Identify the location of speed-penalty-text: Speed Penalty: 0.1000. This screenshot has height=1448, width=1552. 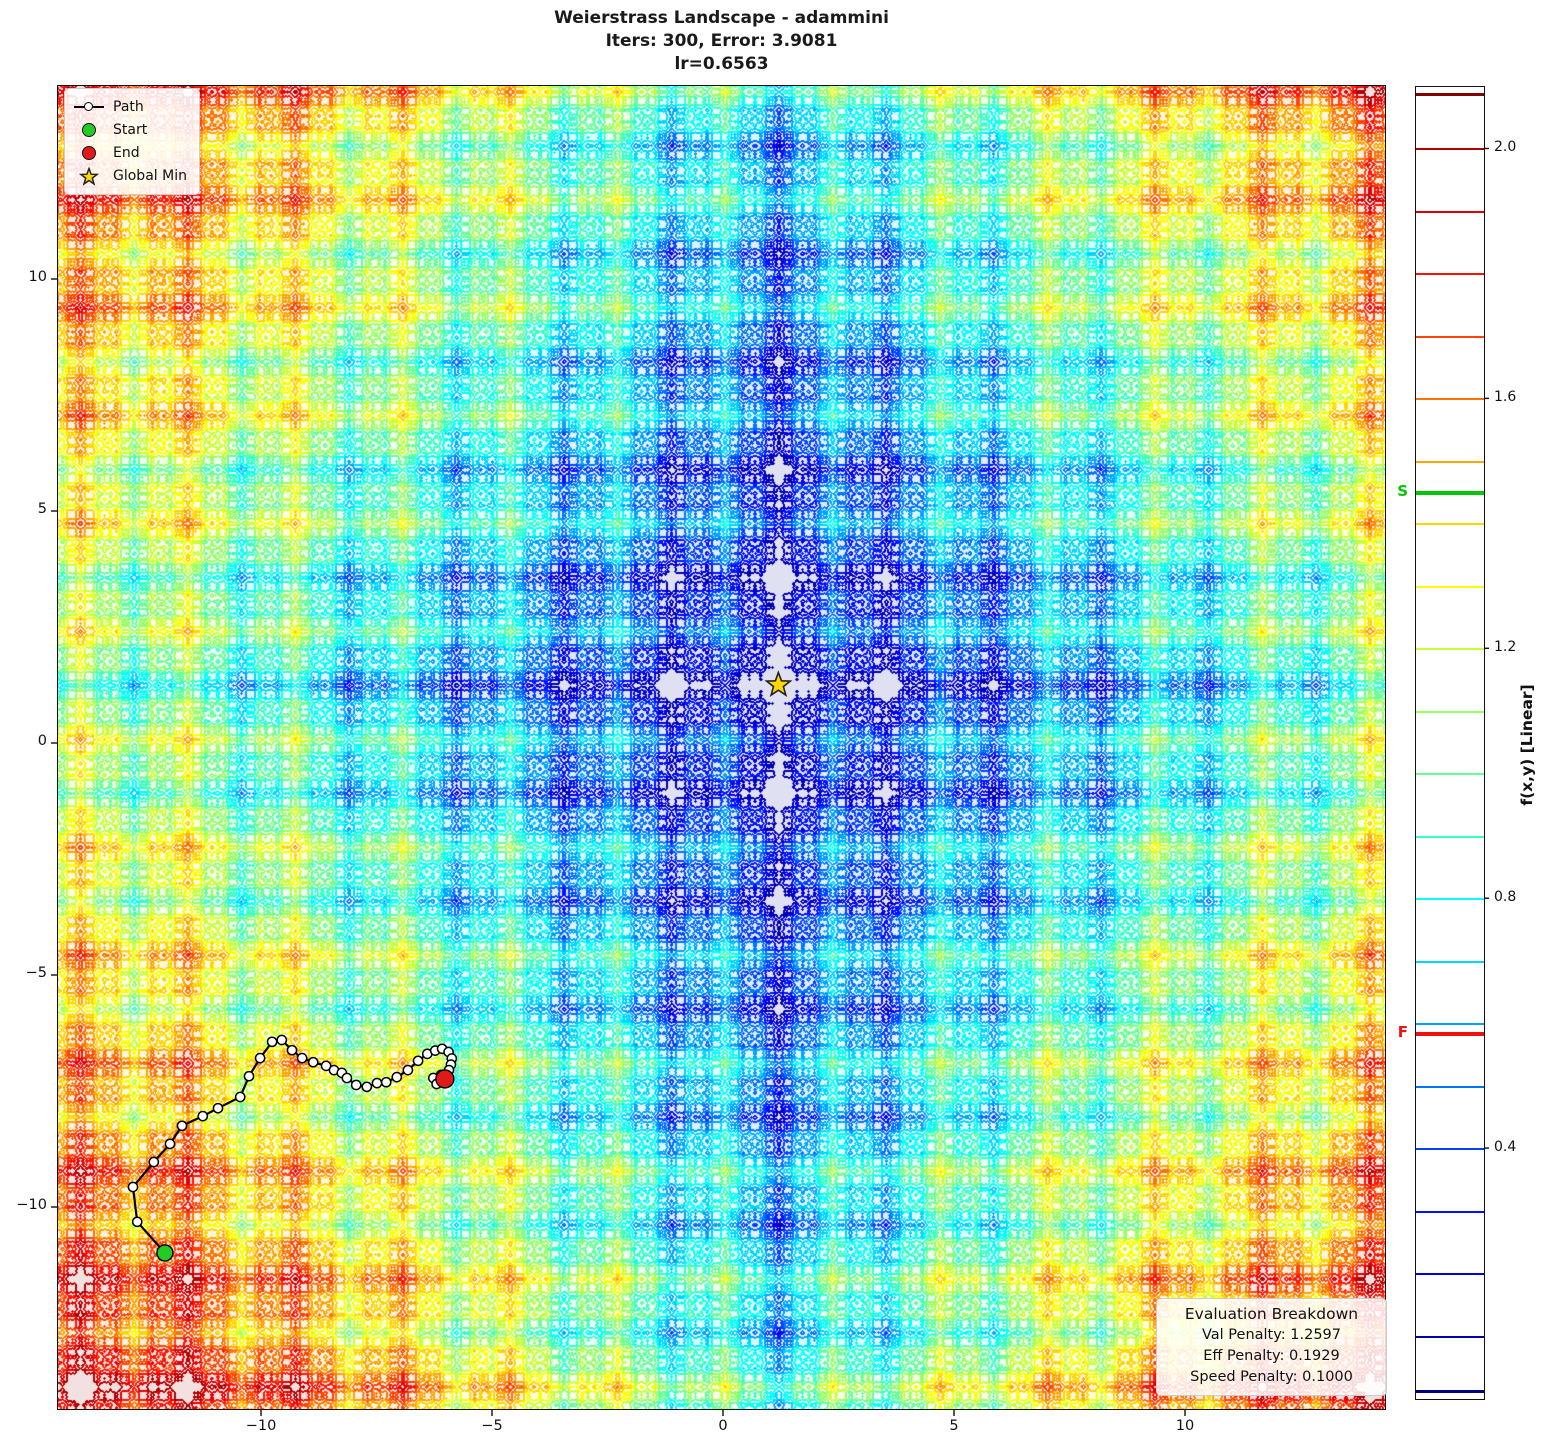
(1271, 1377).